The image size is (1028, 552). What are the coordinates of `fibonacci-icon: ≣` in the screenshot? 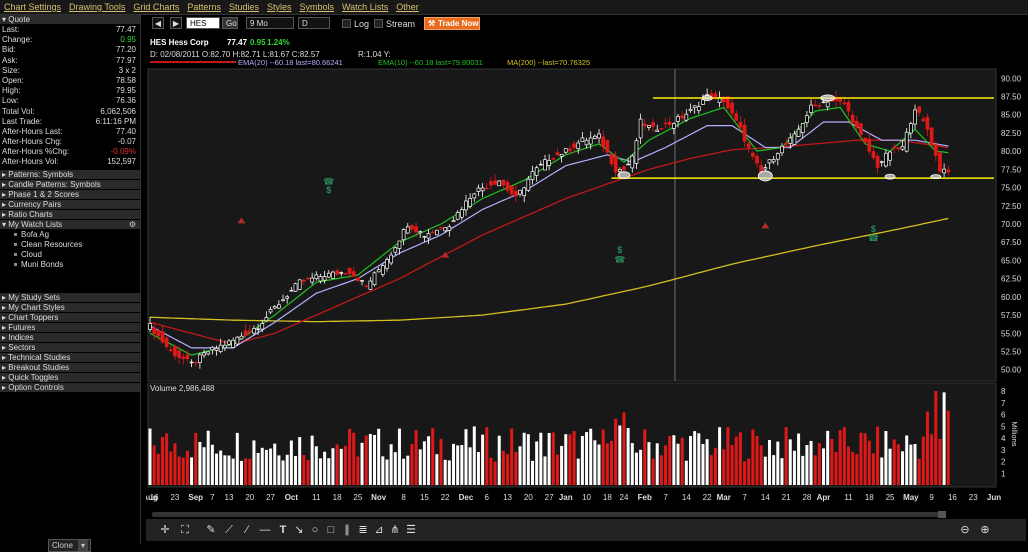 It's located at (363, 530).